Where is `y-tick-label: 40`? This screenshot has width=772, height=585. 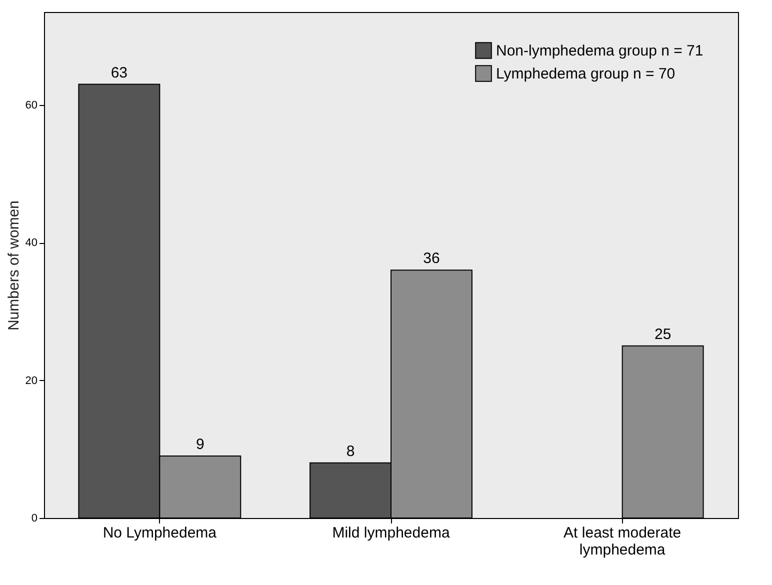
y-tick-label: 40 is located at coordinates (31, 243).